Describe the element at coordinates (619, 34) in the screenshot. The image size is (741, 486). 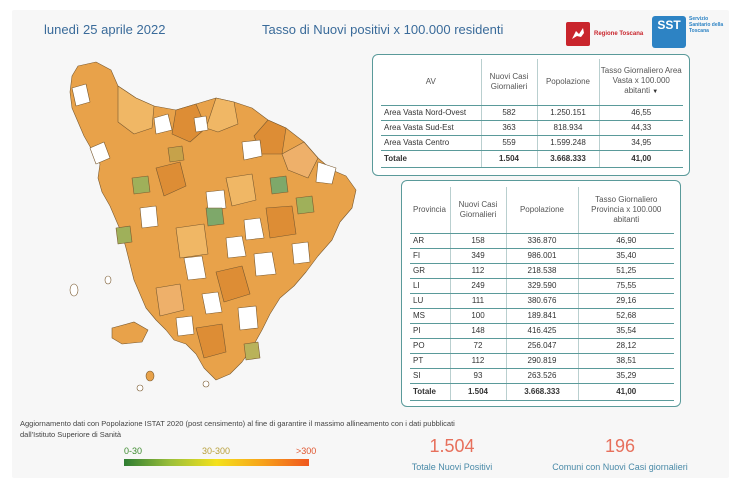
I see `regione-toscana-label: Regione Toscana` at that location.